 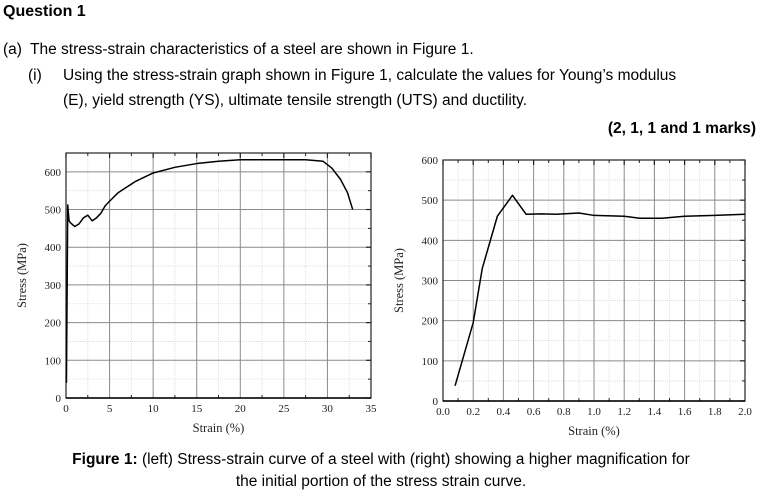 I want to click on x-tick-label: 0.2, so click(x=473, y=412).